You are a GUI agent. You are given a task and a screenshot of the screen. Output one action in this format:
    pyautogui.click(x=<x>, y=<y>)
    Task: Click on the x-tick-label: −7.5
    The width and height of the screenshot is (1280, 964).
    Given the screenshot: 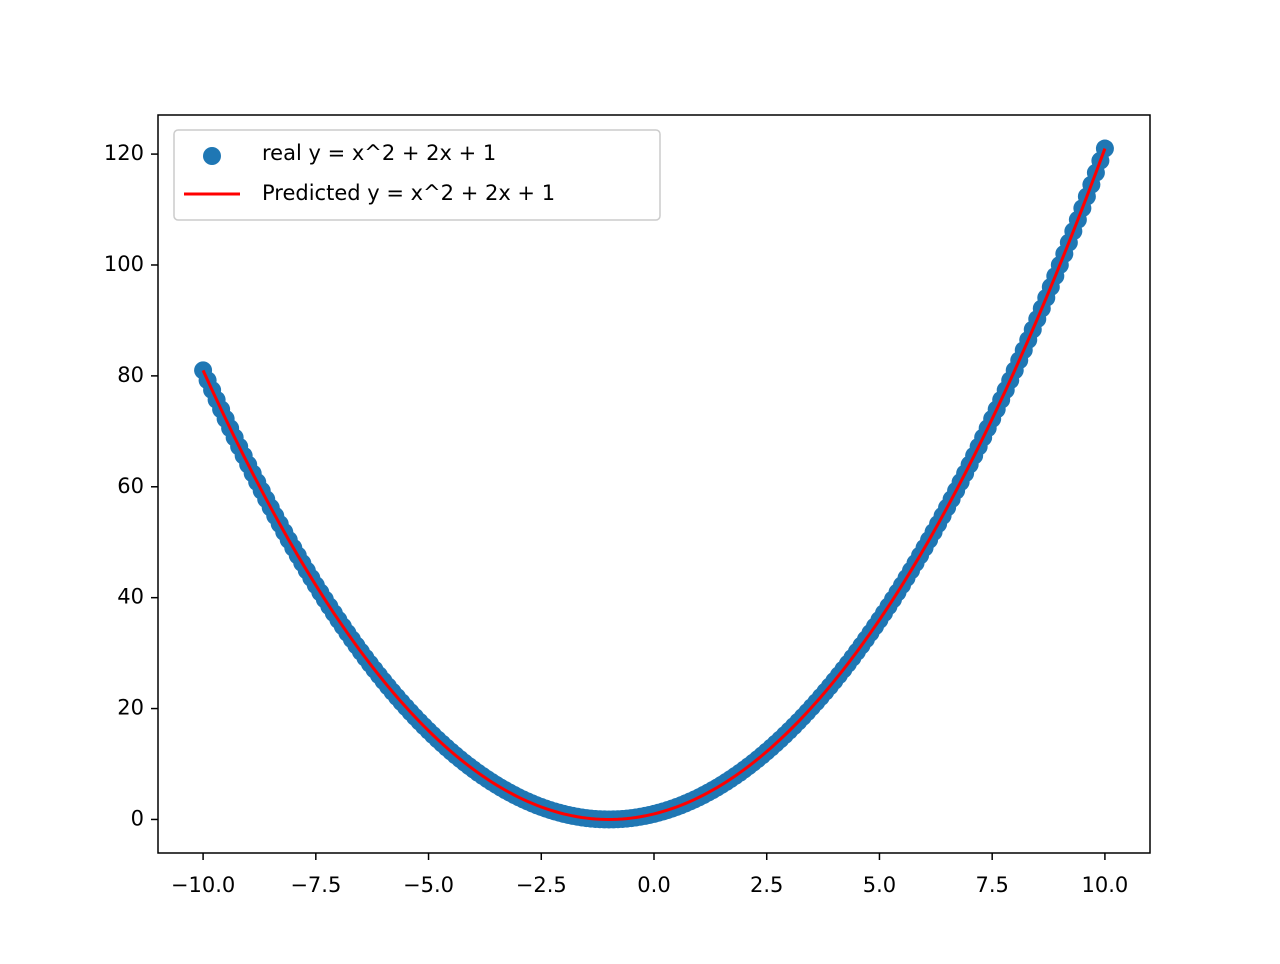 What is the action you would take?
    pyautogui.click(x=315, y=885)
    